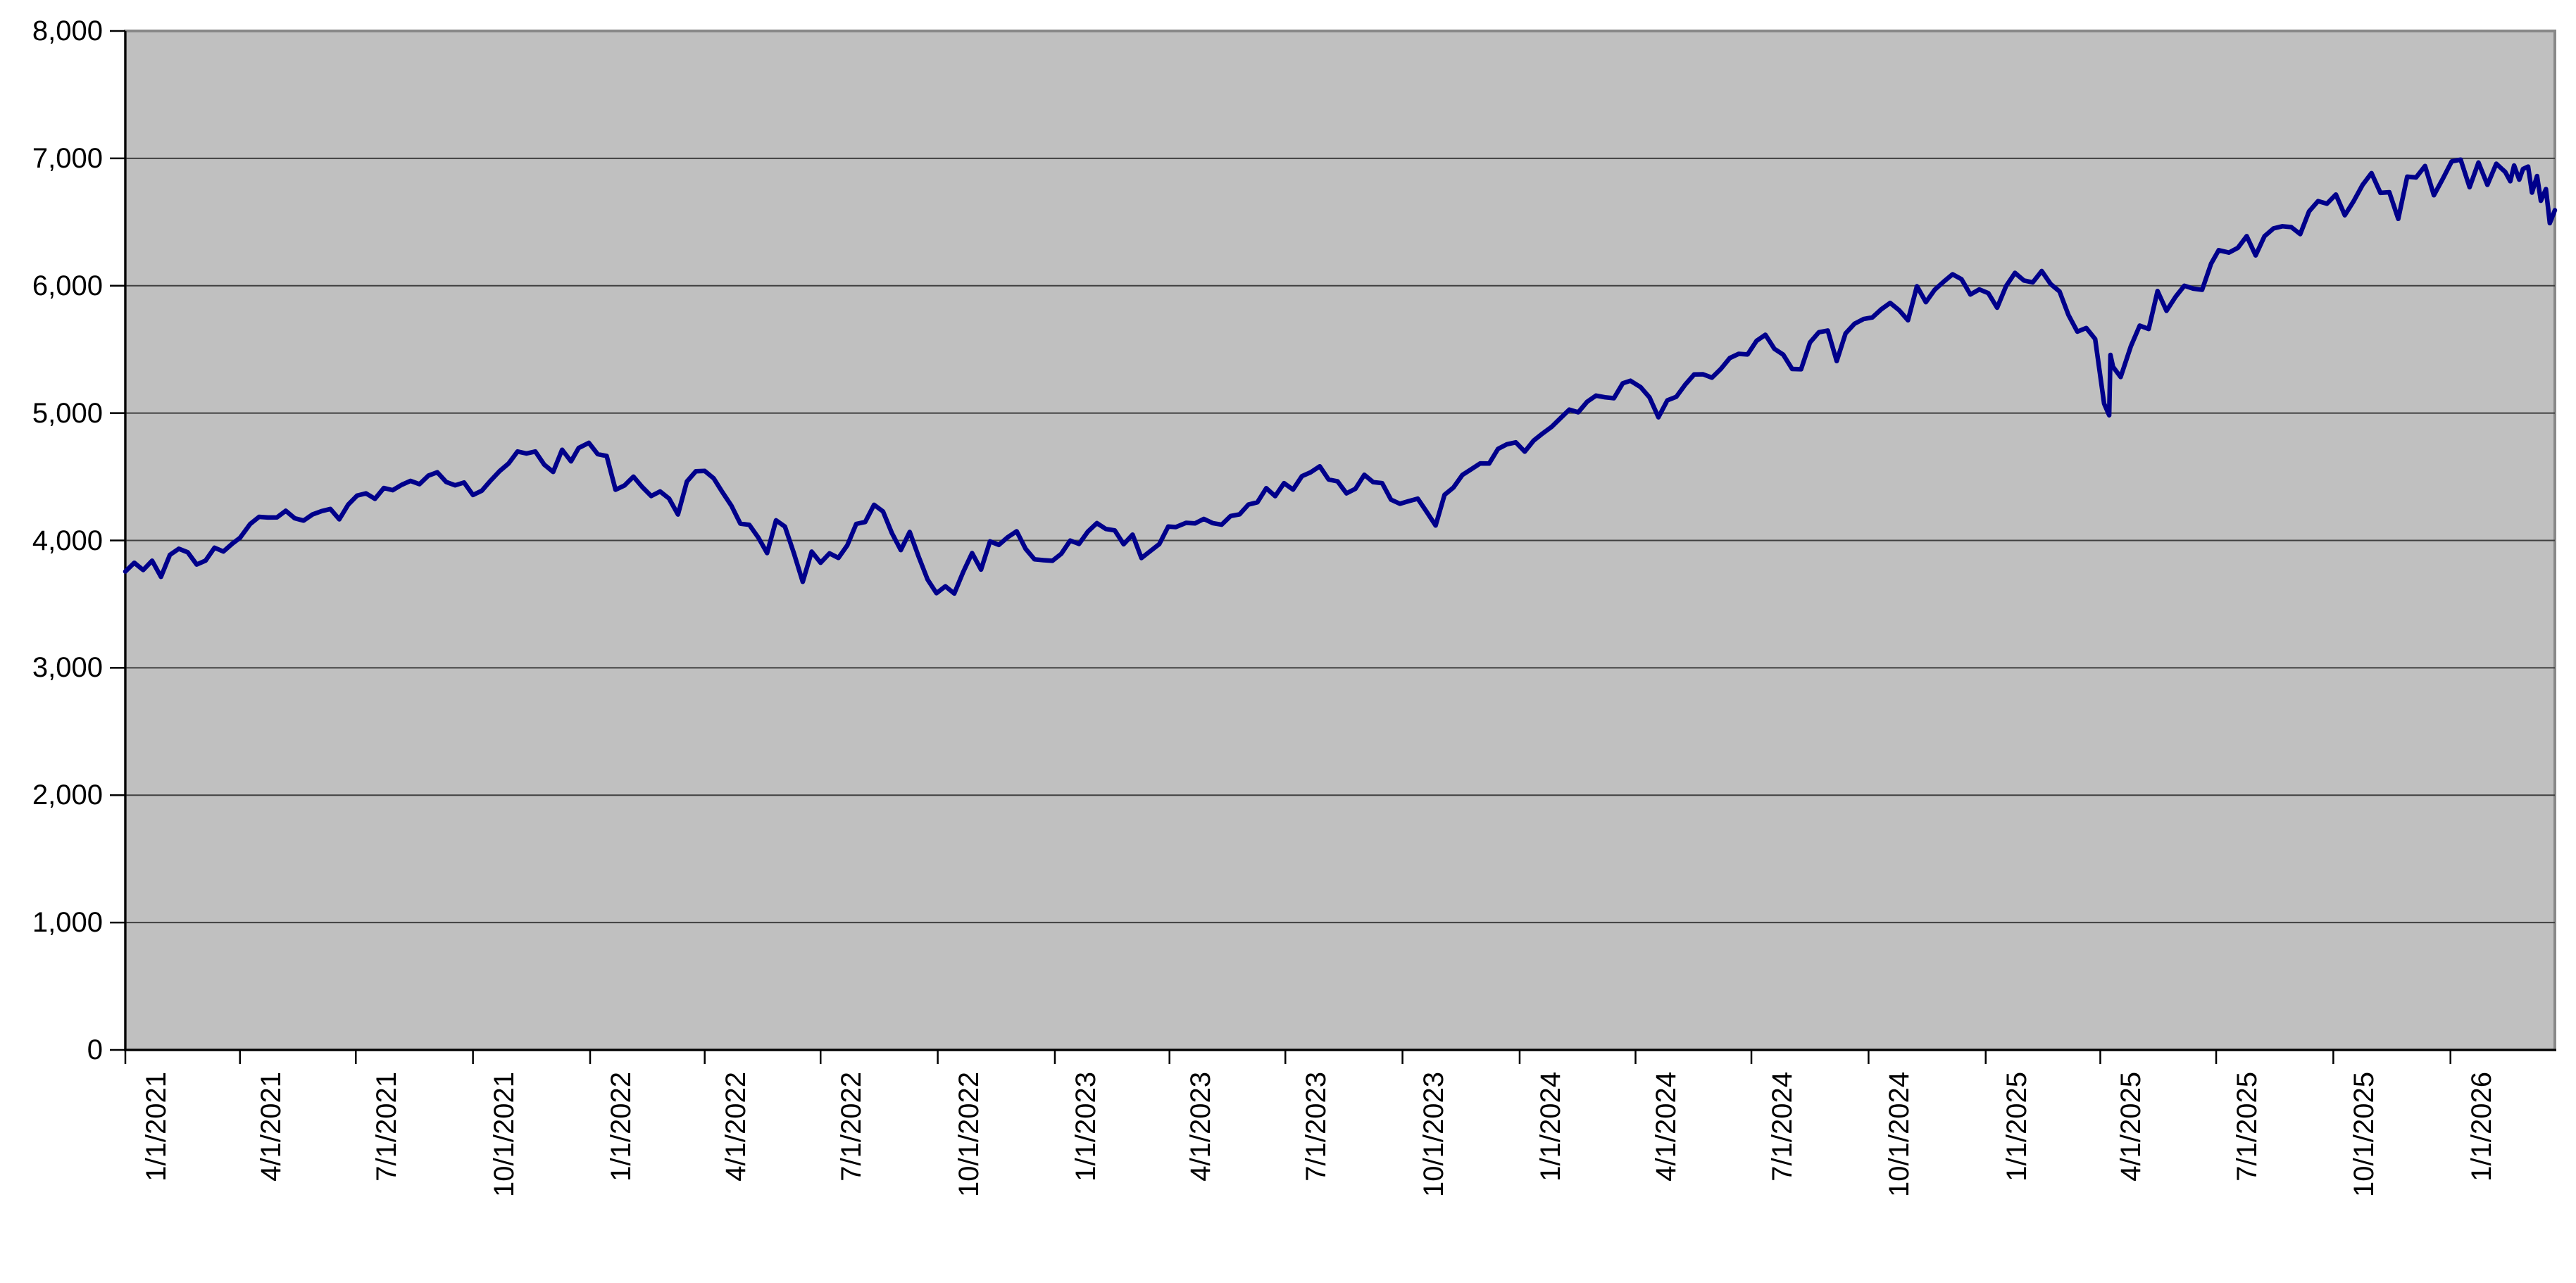 The width and height of the screenshot is (2576, 1283). I want to click on y-axis-tick-label: 8,000, so click(67, 30).